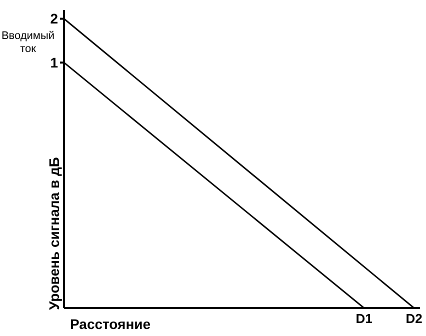 The image size is (426, 336). Describe the element at coordinates (414, 318) in the screenshot. I see `x-tick-label: D2` at that location.